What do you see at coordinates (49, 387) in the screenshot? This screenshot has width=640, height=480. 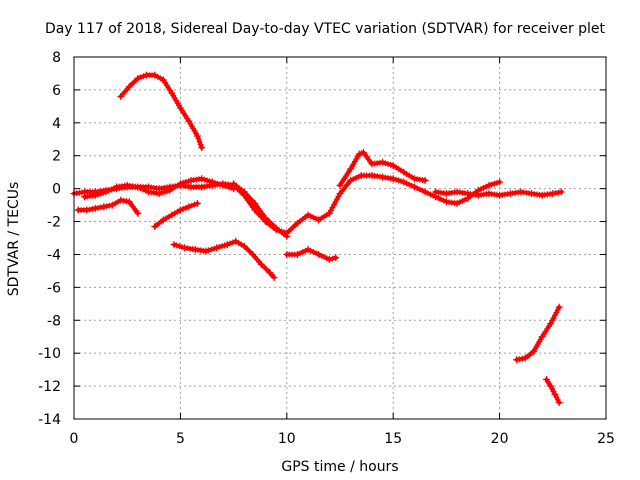 I see `y-tick-label: -12` at bounding box center [49, 387].